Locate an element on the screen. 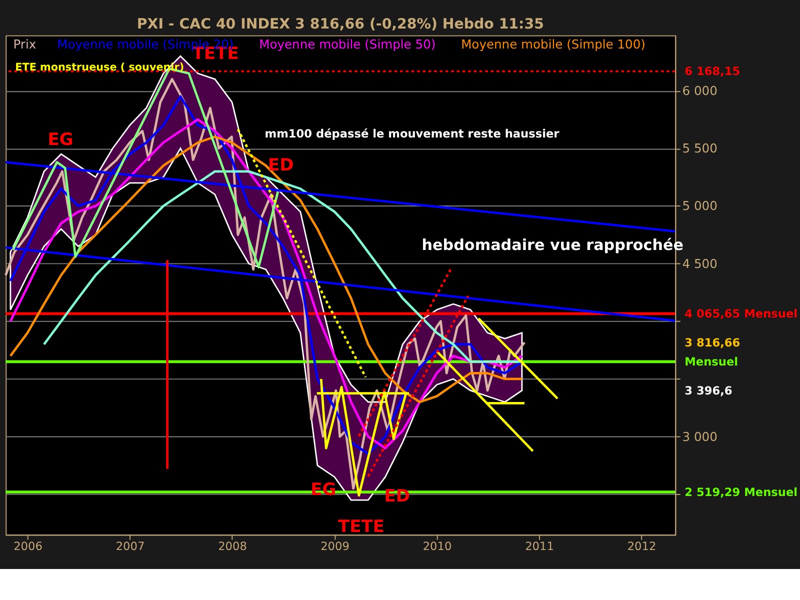 The height and width of the screenshot is (600, 800). y-tick-label: 5 000 is located at coordinates (700, 206).